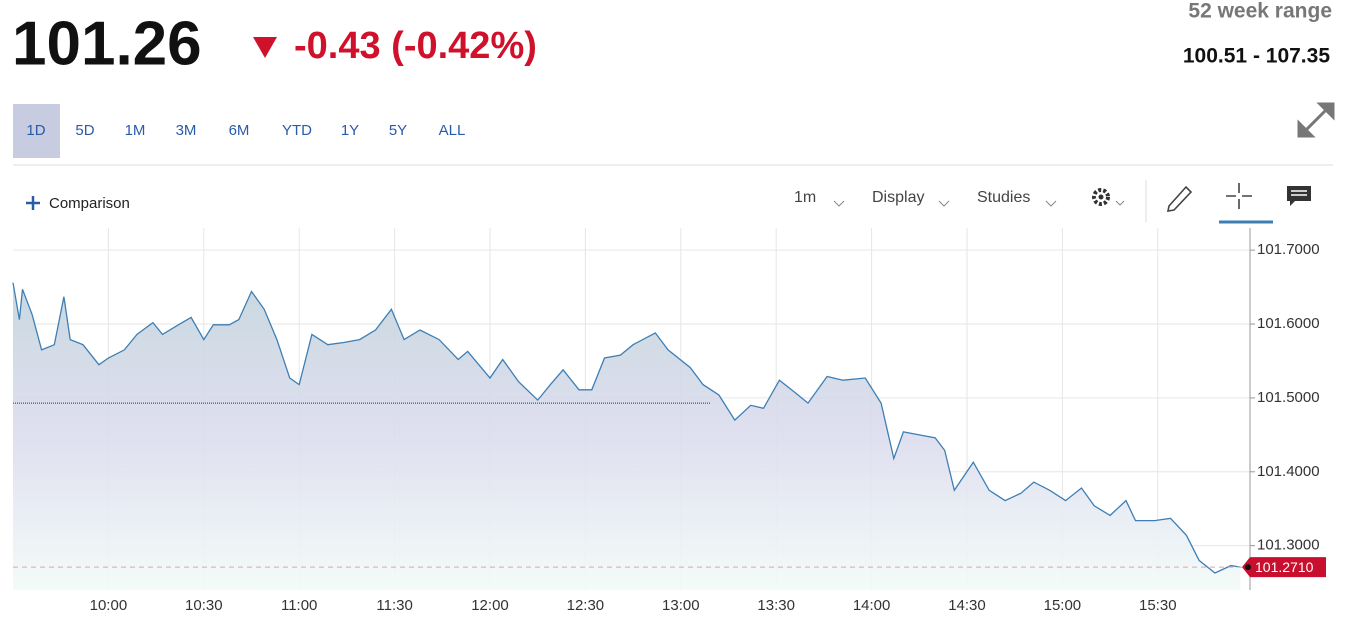 The width and height of the screenshot is (1357, 636). What do you see at coordinates (490, 605) in the screenshot?
I see `x-tick-label: 12:00` at bounding box center [490, 605].